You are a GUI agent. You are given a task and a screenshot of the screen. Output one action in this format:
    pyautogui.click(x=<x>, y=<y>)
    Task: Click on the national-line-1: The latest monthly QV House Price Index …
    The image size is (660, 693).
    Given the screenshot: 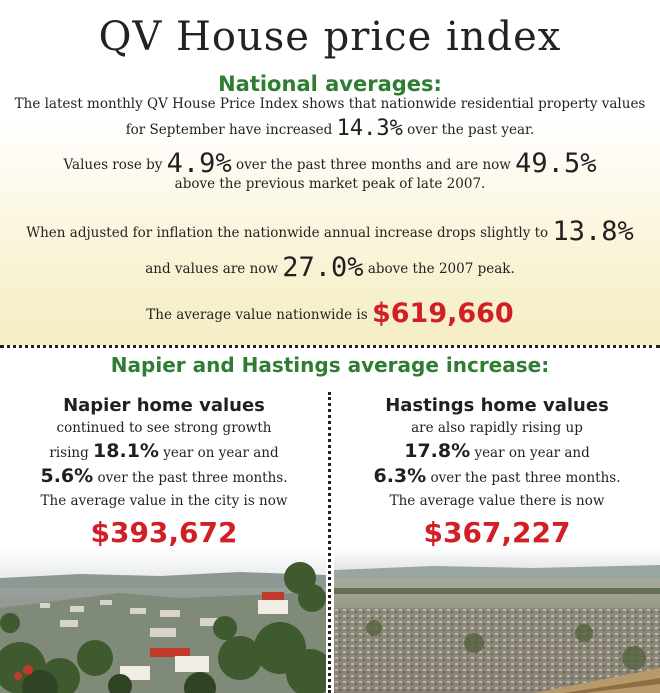 What is the action you would take?
    pyautogui.click(x=330, y=104)
    